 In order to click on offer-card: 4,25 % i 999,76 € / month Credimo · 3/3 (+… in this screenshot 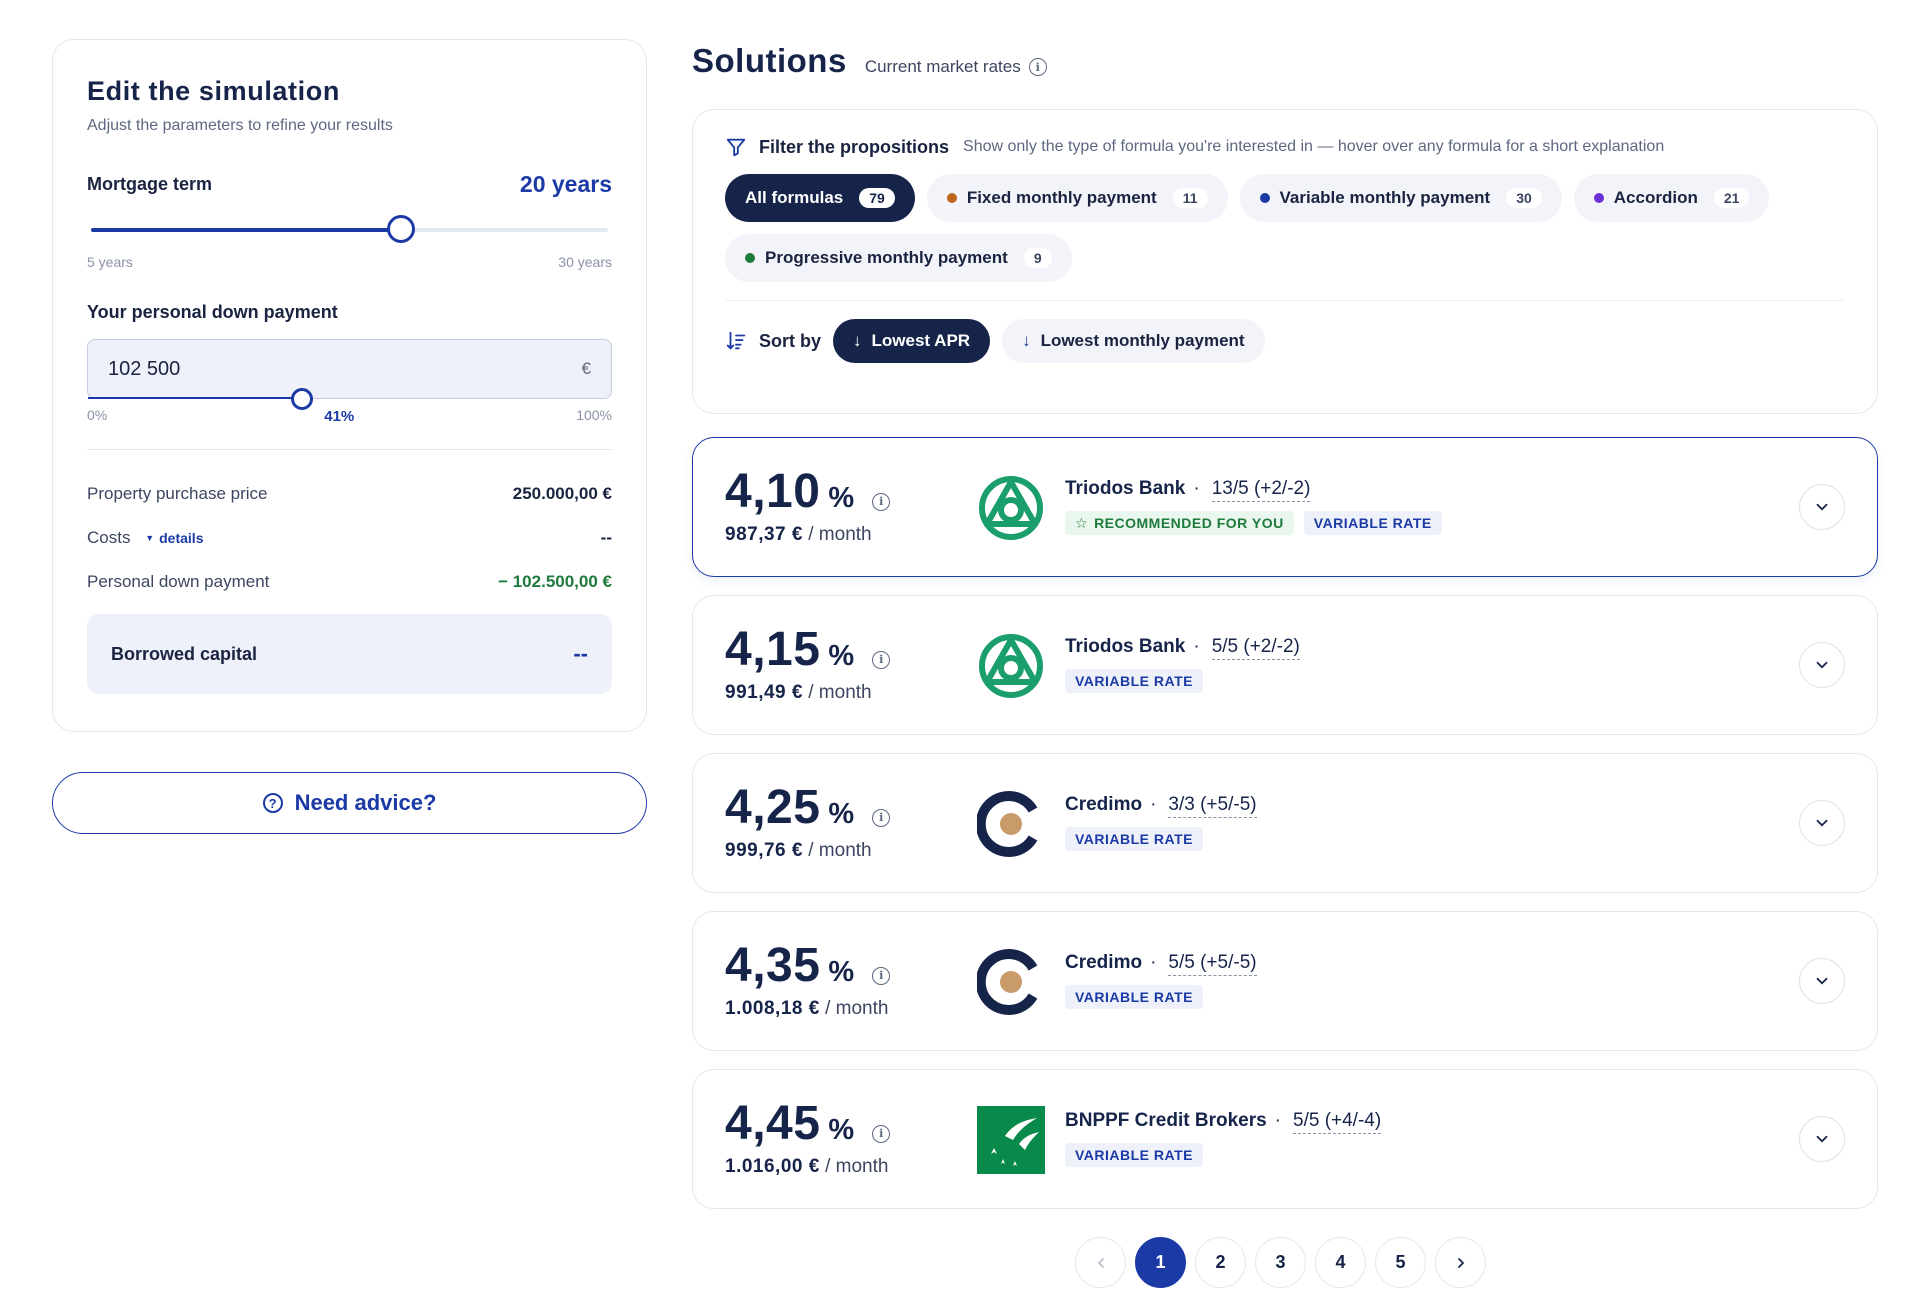, I will do `click(1285, 823)`.